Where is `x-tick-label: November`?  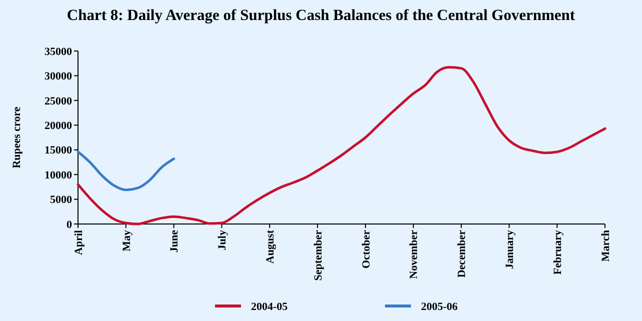 x-tick-label: November is located at coordinates (414, 254).